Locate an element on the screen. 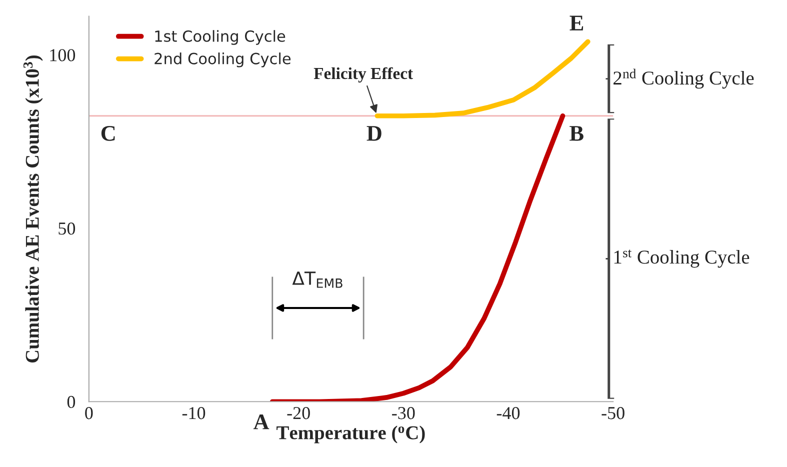  x-axis-title: Temperature ($^{o}$C) is located at coordinates (350, 435).